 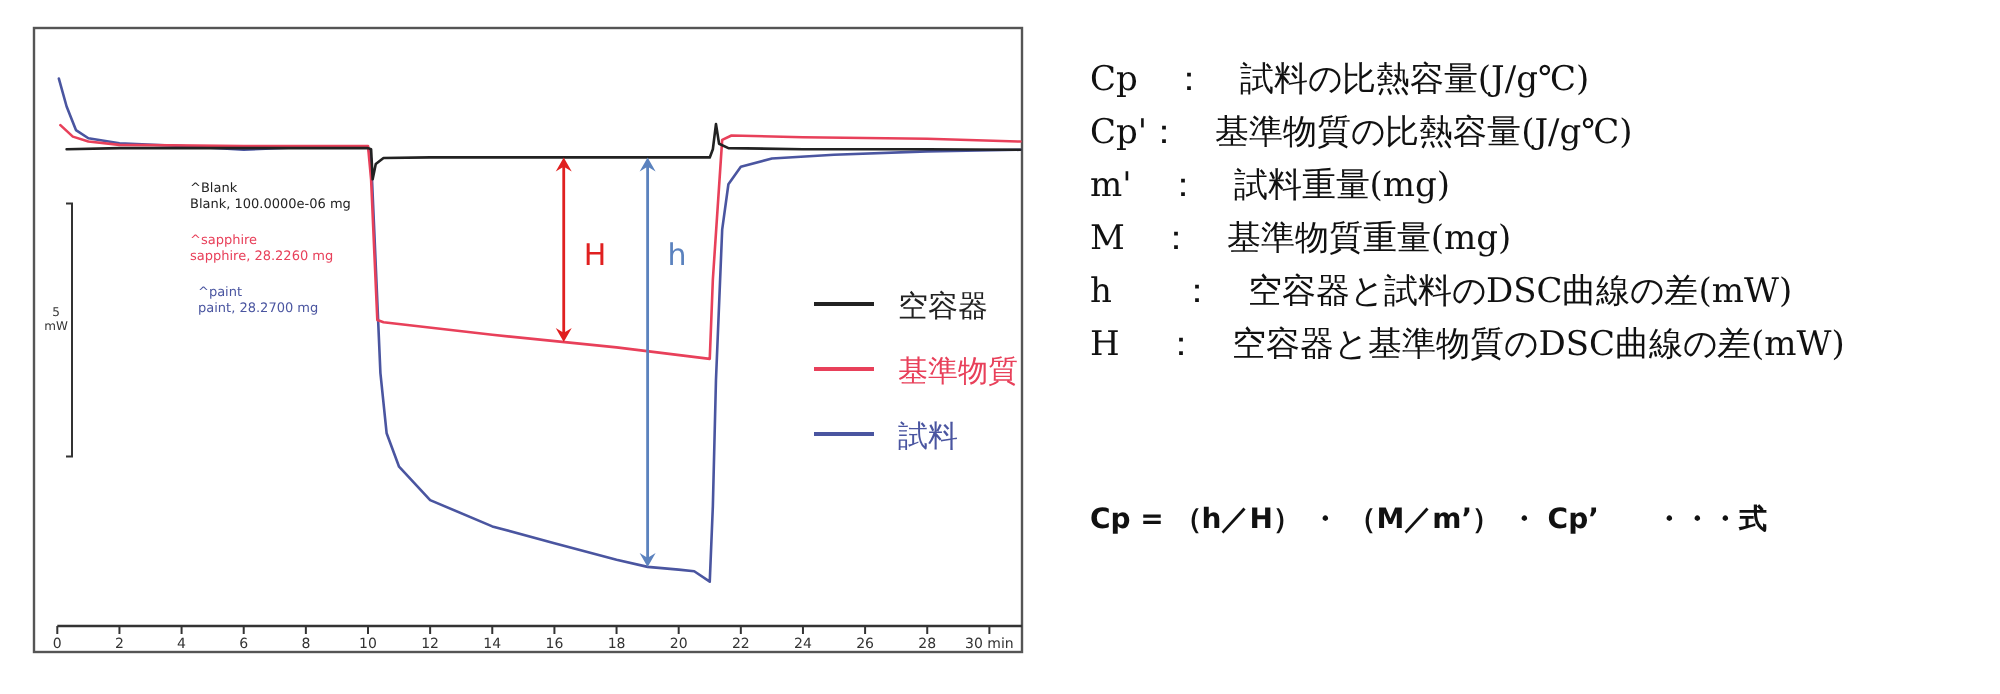 What do you see at coordinates (677, 255) in the screenshot?
I see `annotation: h` at bounding box center [677, 255].